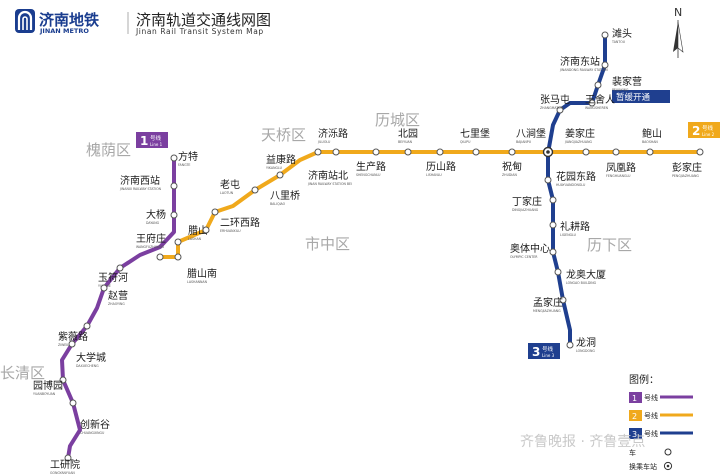 The image size is (720, 476). I want to click on station-label: 鲍山, so click(652, 133).